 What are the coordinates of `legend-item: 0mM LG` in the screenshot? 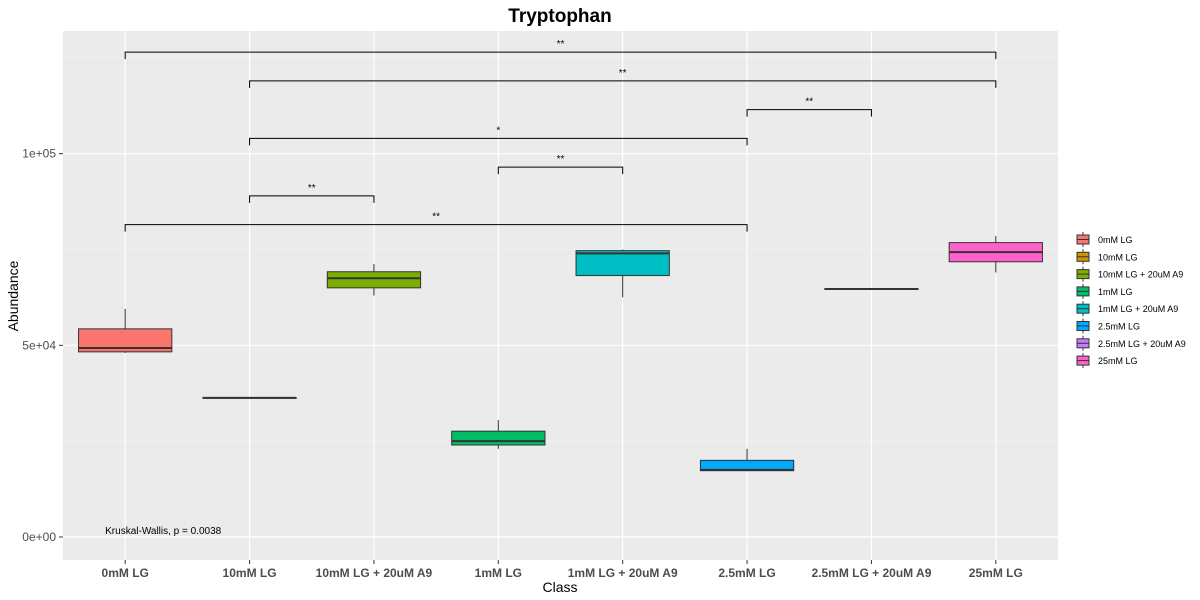 It's located at (1104, 239).